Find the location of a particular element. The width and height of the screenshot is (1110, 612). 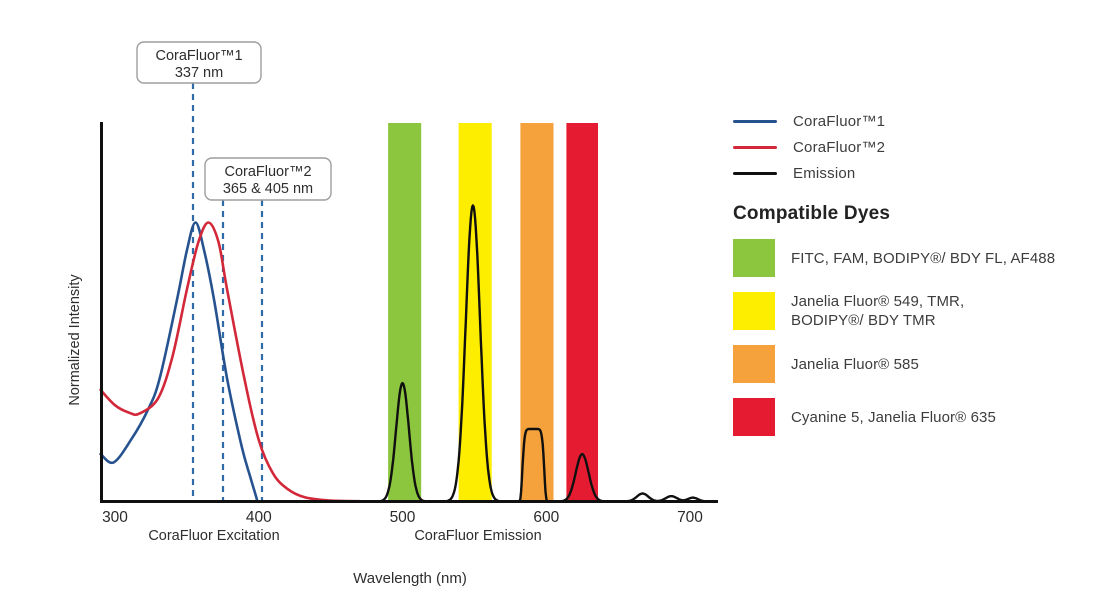

excitation-curve-corafluor2 is located at coordinates (230, 362).